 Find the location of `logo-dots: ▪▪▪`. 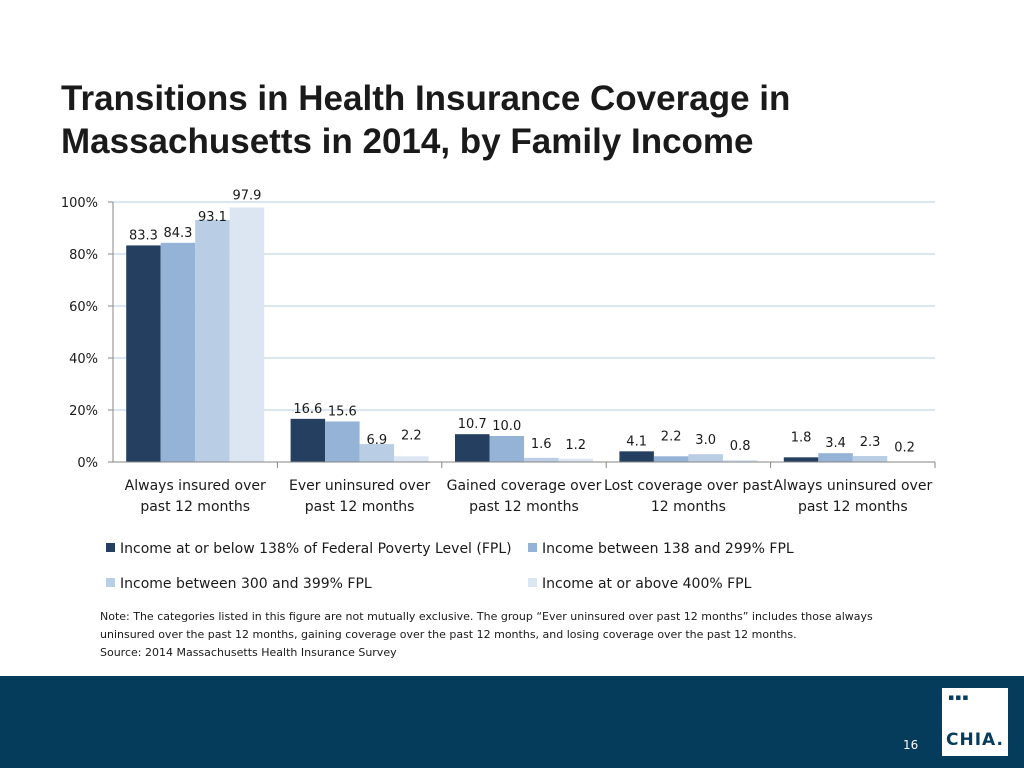

logo-dots: ▪▪▪ is located at coordinates (959, 698).